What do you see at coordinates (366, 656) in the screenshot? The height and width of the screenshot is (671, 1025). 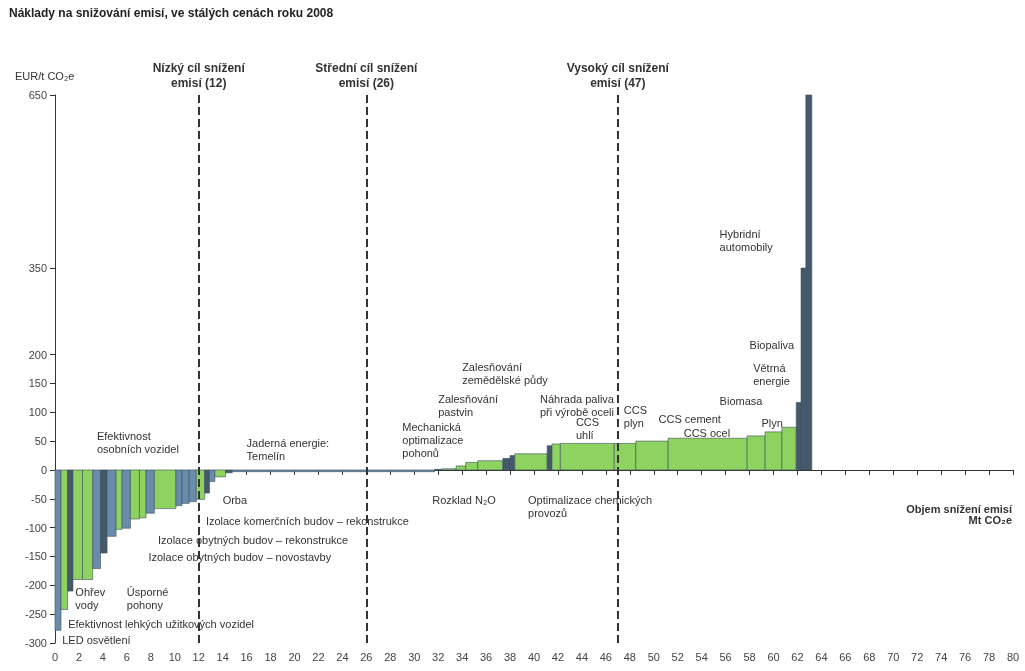 I see `x-tick-label: 26` at bounding box center [366, 656].